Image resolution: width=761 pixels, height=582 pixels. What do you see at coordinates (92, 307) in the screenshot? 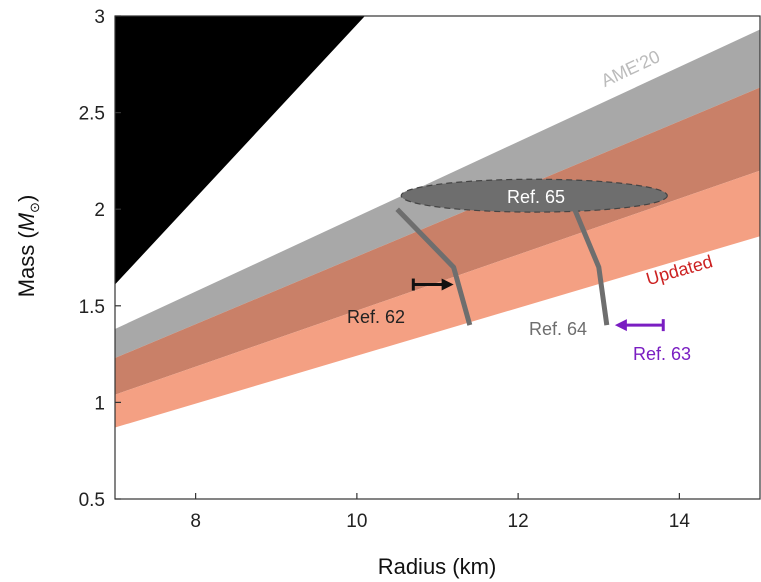
I see `y-tick-label: 1.5` at bounding box center [92, 307].